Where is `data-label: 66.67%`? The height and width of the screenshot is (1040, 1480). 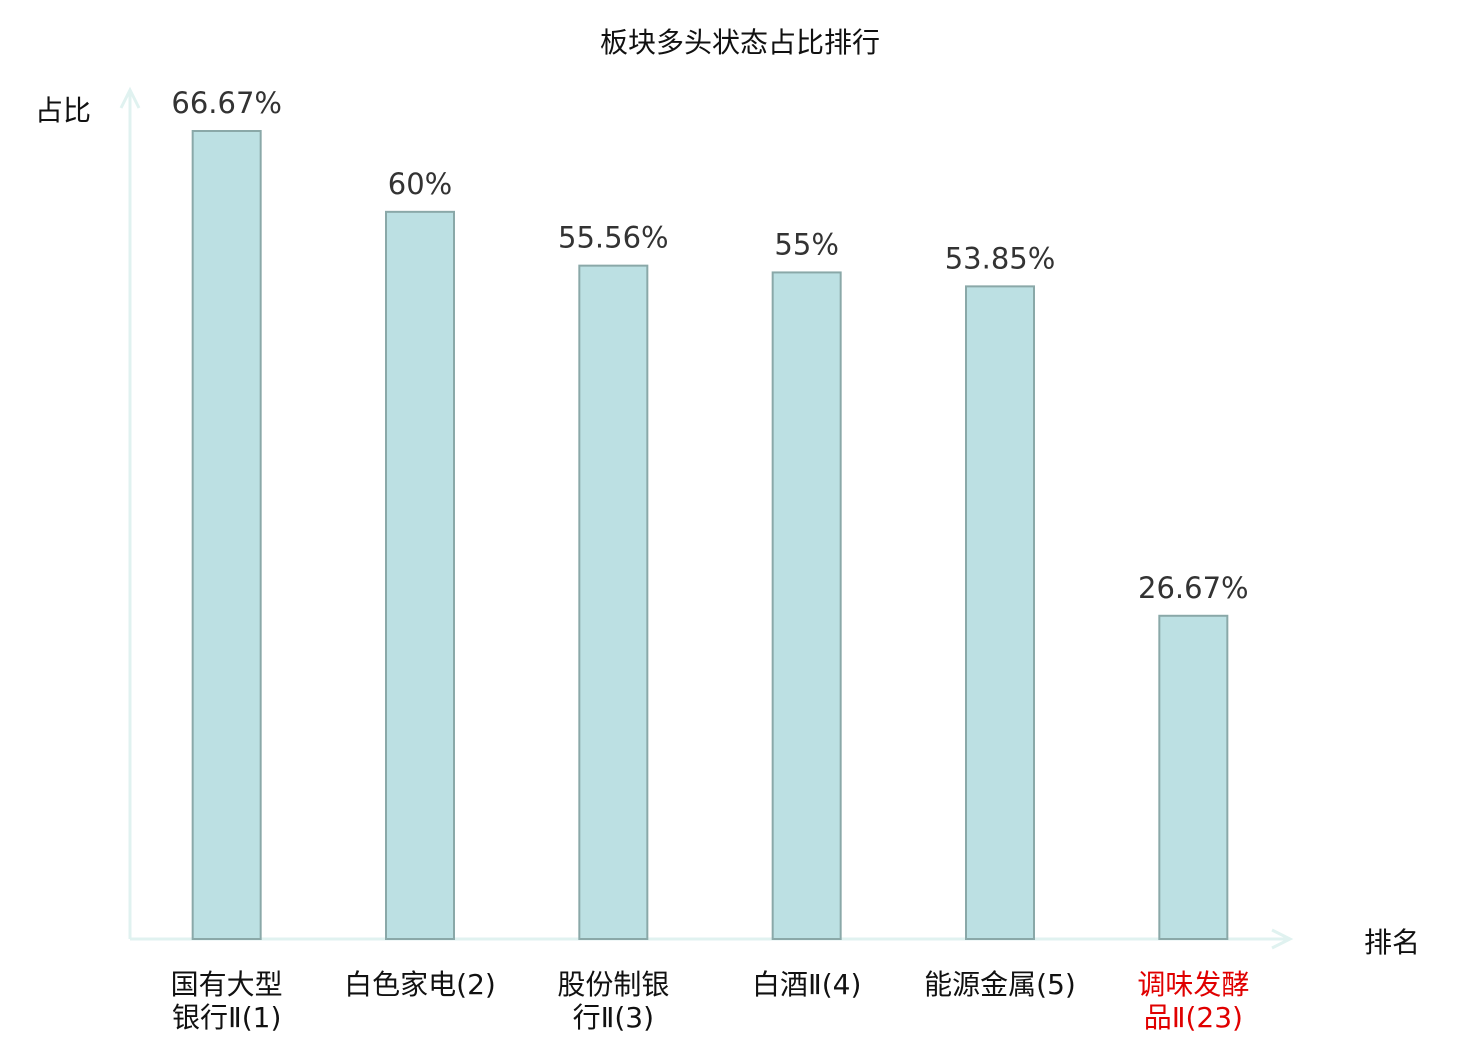
data-label: 66.67% is located at coordinates (226, 103).